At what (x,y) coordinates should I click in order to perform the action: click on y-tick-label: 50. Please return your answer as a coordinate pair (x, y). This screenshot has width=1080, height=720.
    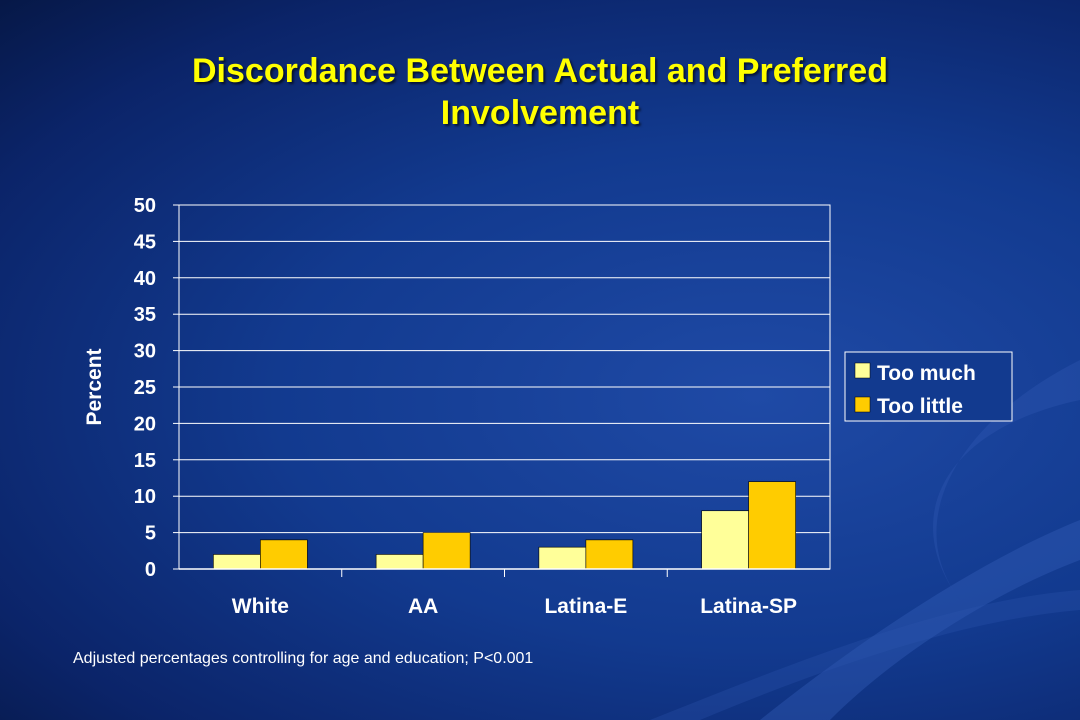
    Looking at the image, I should click on (145, 206).